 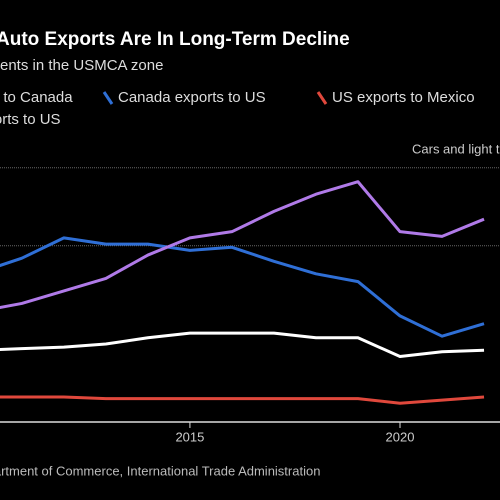 I want to click on legend-label: Mexico exports to US, so click(x=30, y=119).